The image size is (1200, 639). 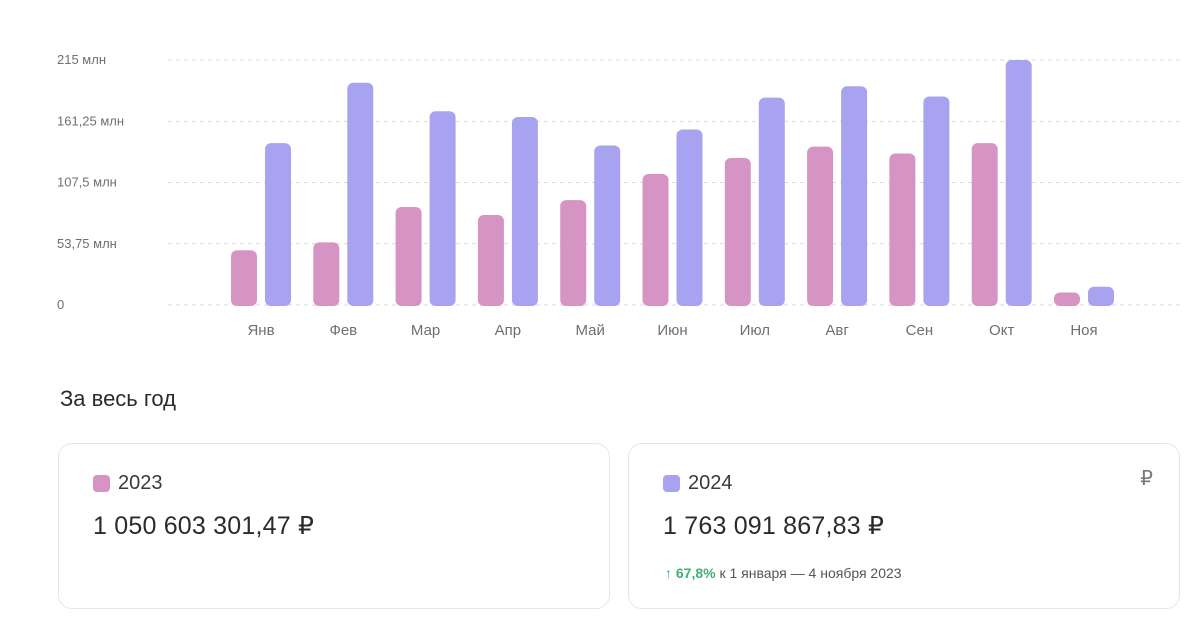 I want to click on x-tick-label: Сен, so click(x=919, y=330).